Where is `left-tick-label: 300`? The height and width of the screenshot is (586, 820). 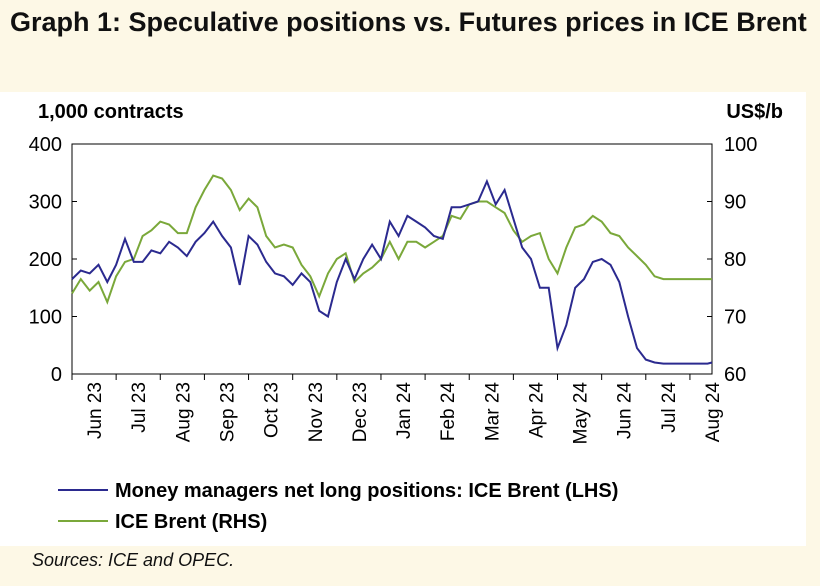 left-tick-label: 300 is located at coordinates (45, 203).